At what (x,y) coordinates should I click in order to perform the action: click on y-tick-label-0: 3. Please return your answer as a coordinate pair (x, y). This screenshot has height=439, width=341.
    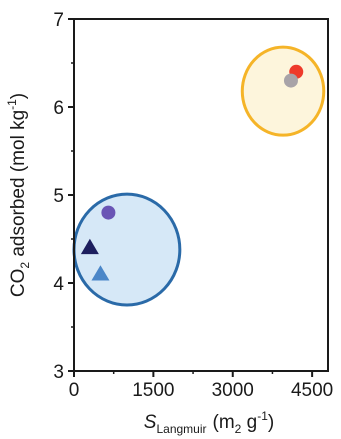
    Looking at the image, I should click on (58, 372).